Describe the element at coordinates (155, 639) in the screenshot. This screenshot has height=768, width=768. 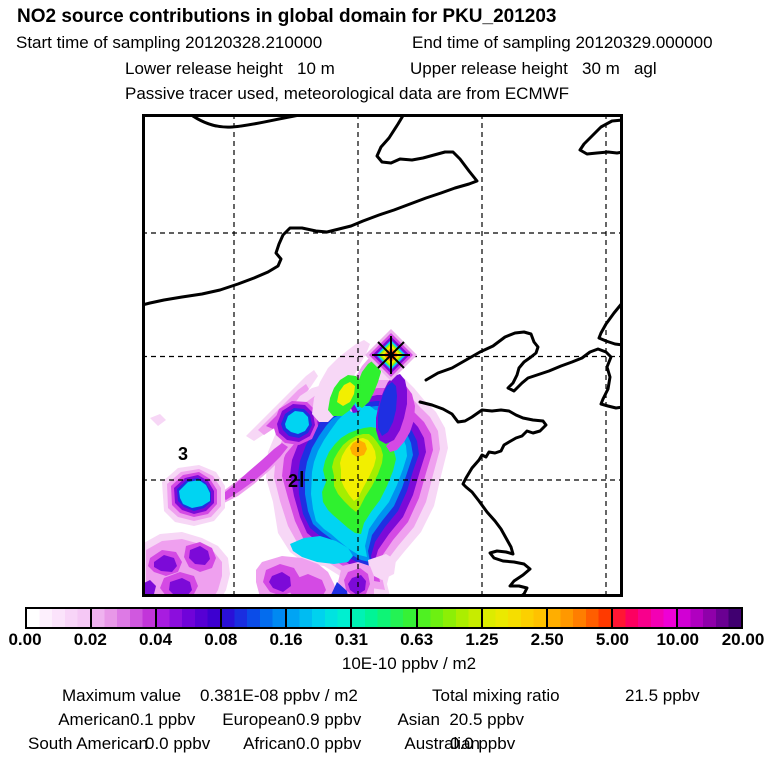
I see `colorbar-tick-label: 0.04` at that location.